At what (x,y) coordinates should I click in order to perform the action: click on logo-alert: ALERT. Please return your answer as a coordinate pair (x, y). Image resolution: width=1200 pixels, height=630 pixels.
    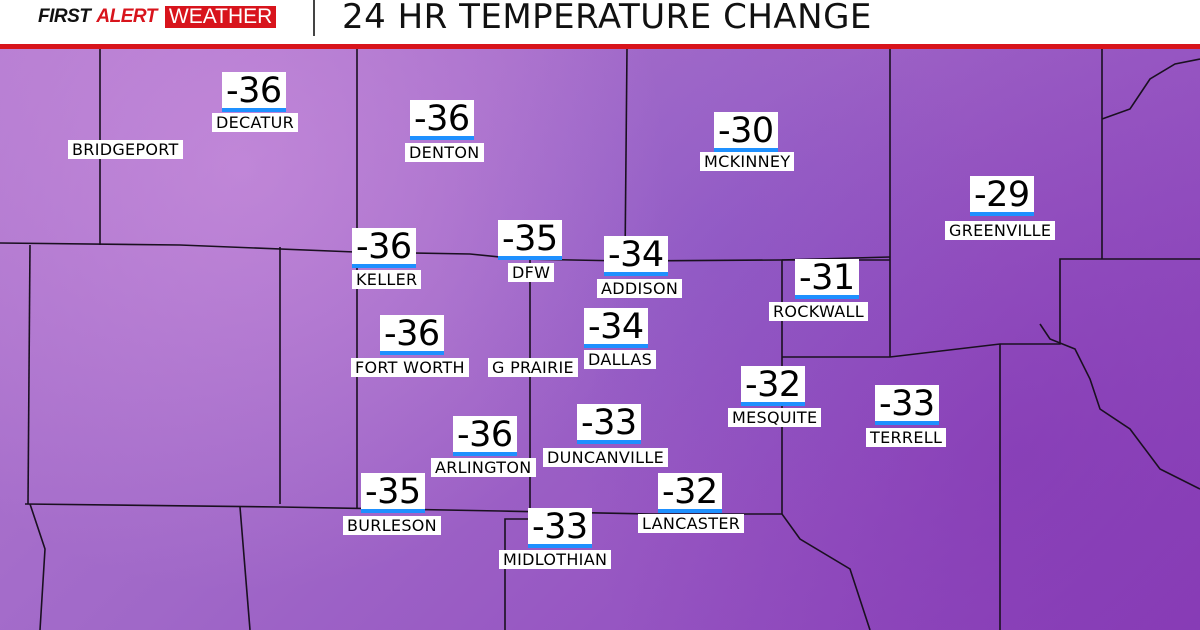
    Looking at the image, I should click on (126, 16).